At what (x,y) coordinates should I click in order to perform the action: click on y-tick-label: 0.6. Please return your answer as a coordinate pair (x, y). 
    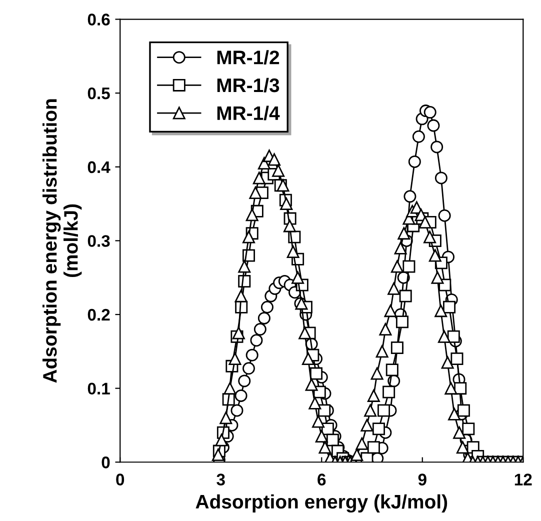
    Looking at the image, I should click on (99, 20).